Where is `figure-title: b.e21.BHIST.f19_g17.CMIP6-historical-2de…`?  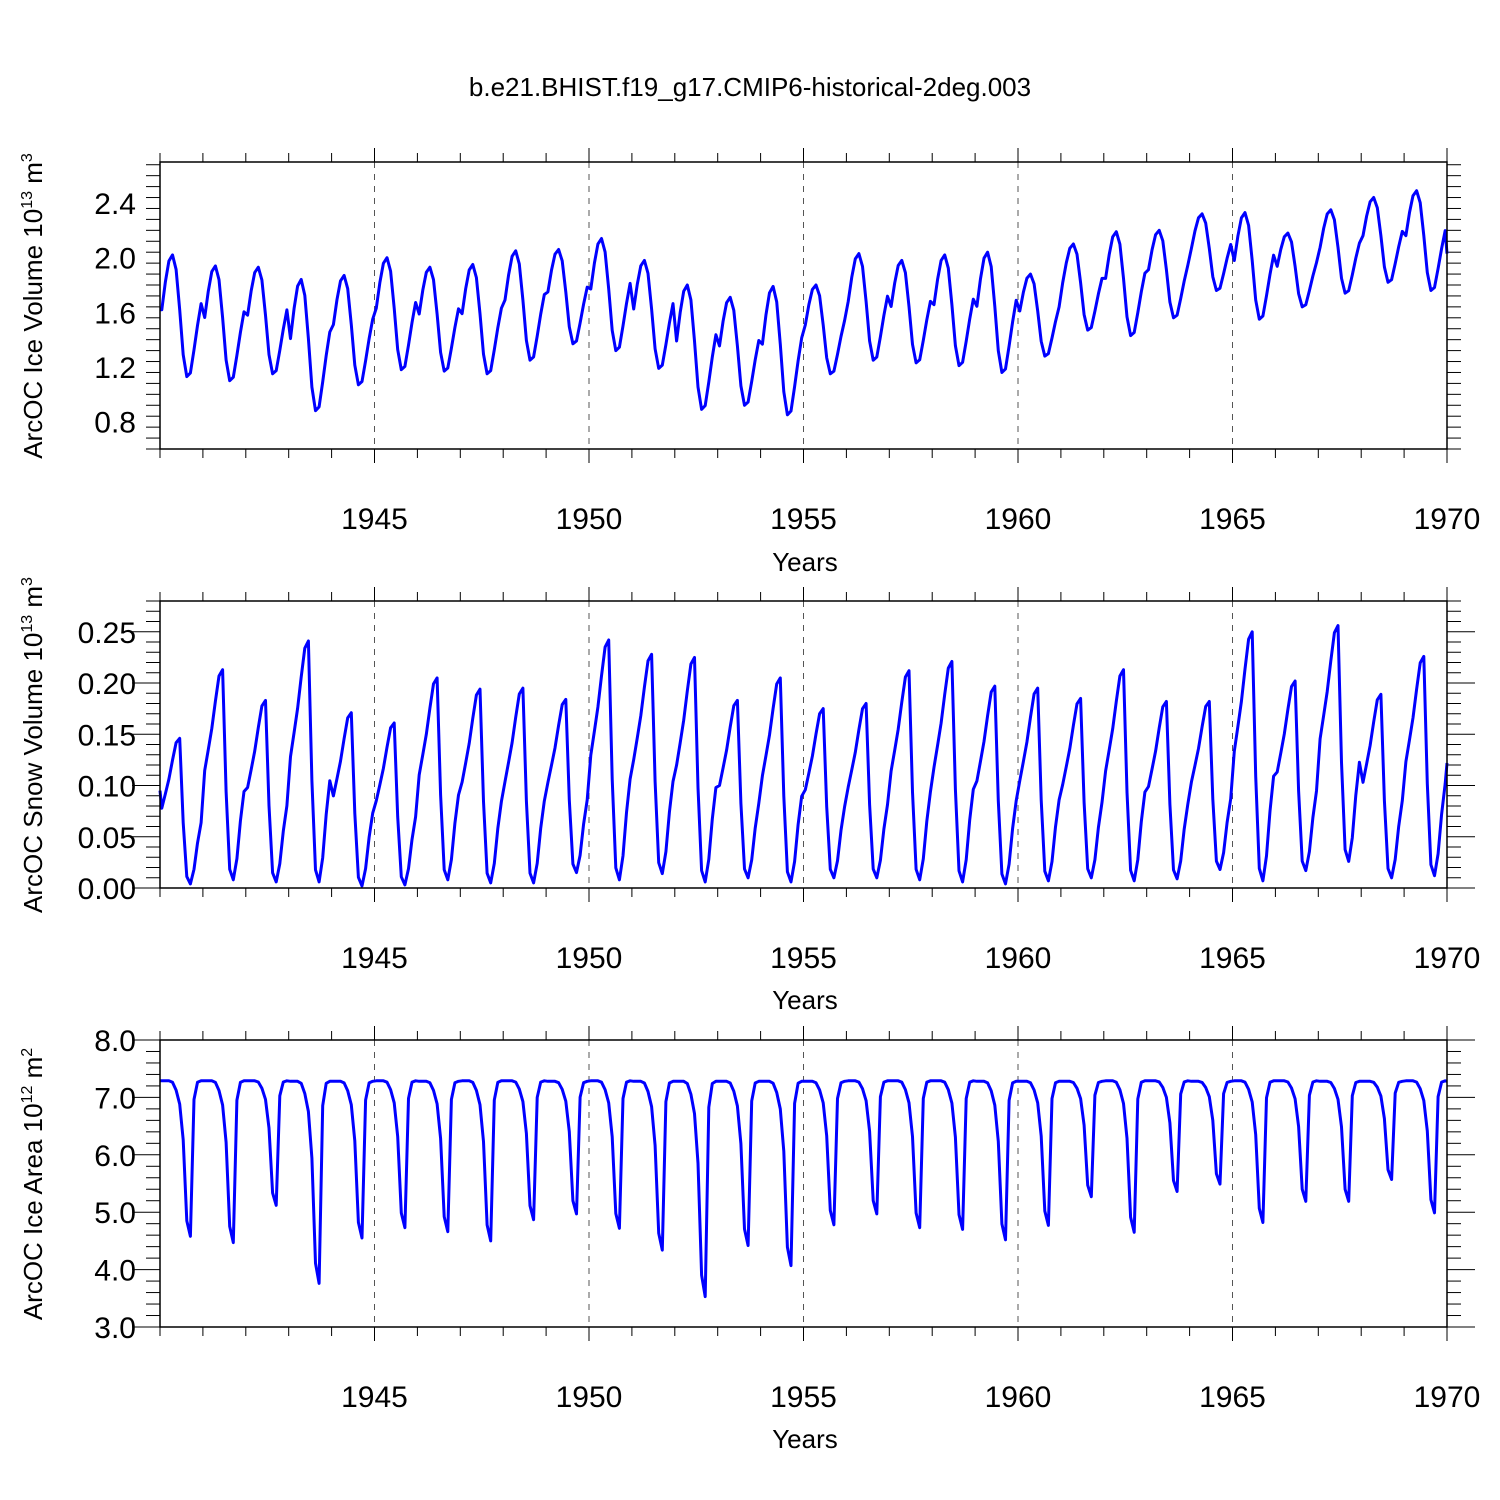
figure-title: b.e21.BHIST.f19_g17.CMIP6-historical-2de… is located at coordinates (750, 87).